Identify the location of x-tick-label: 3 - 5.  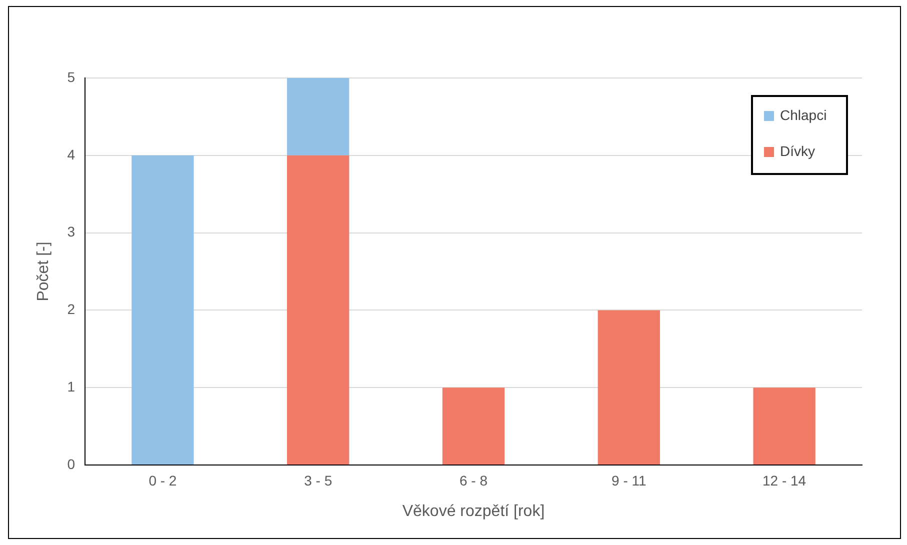
(318, 480).